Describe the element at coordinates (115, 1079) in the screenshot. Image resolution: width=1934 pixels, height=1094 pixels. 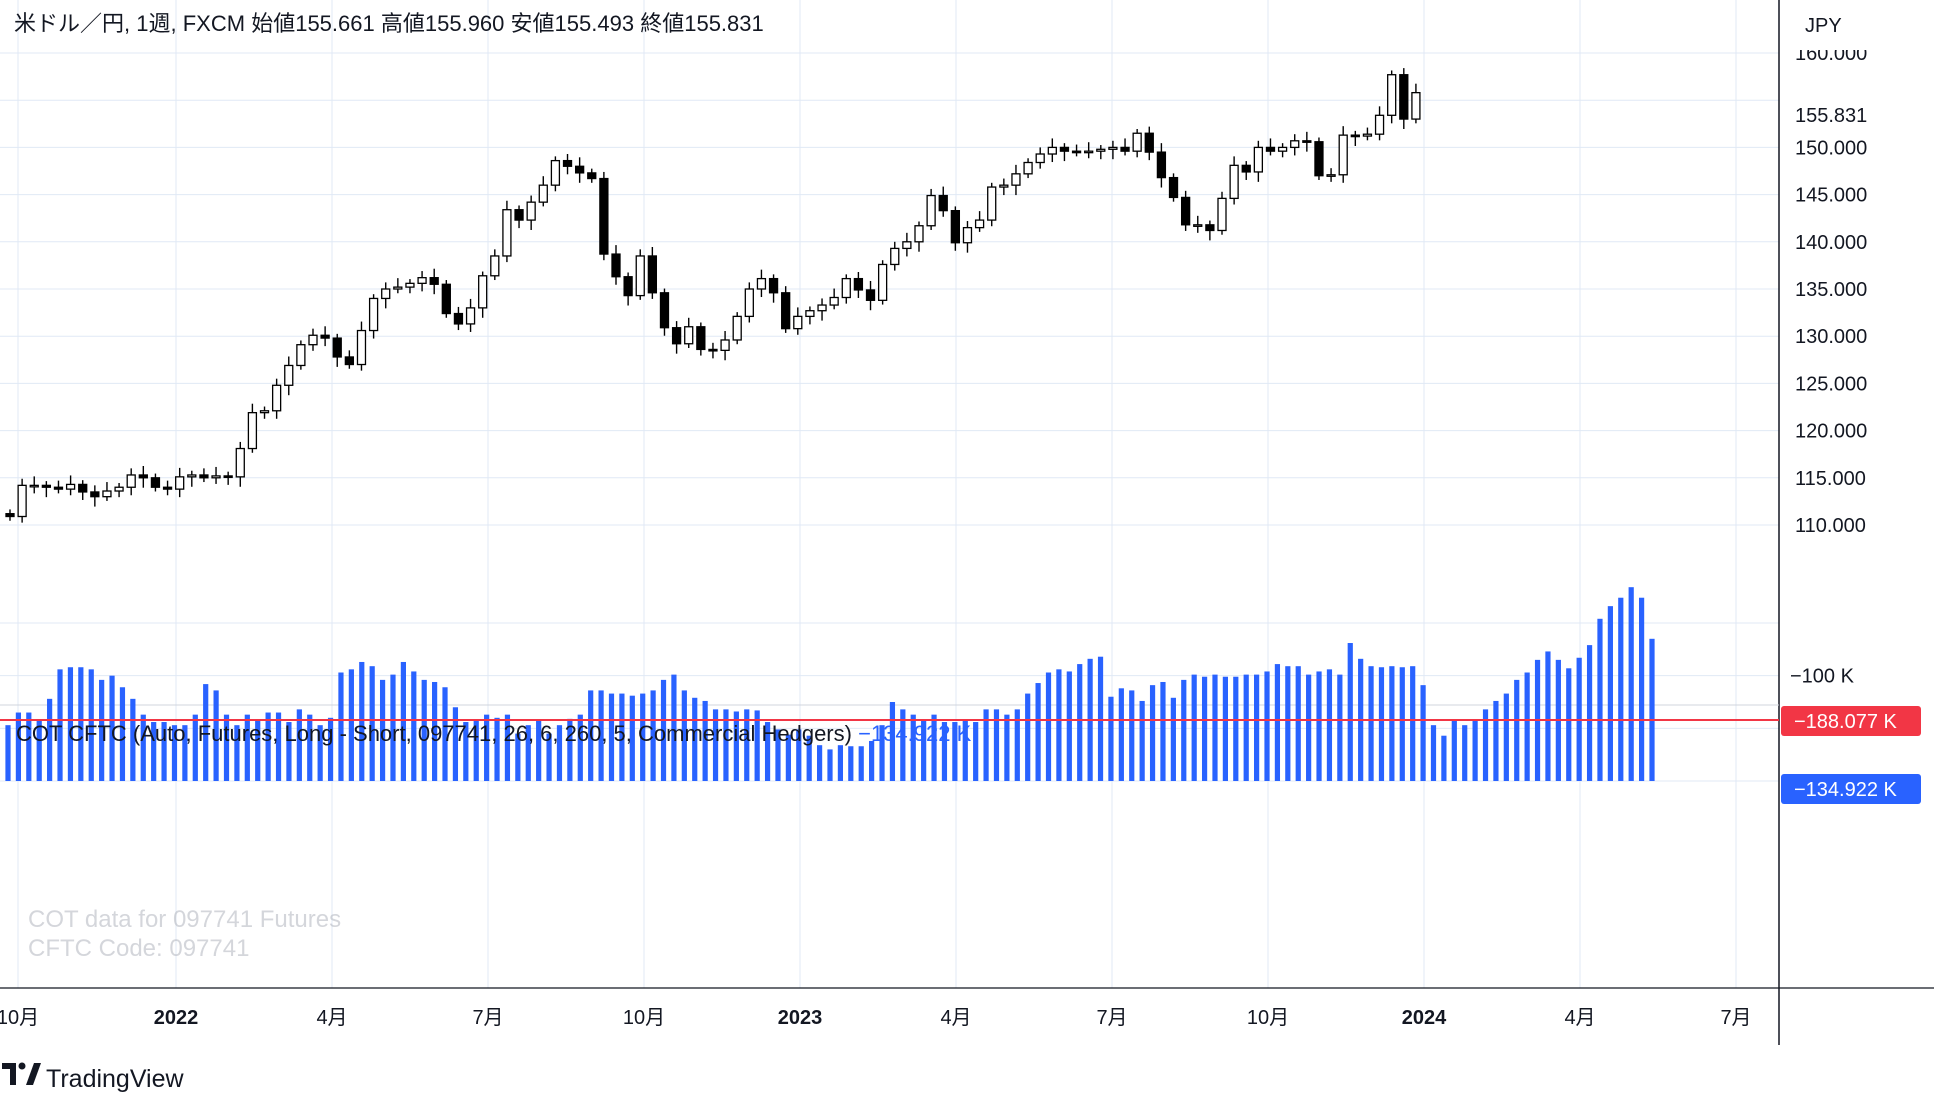
I see `brand-name: TradingView` at that location.